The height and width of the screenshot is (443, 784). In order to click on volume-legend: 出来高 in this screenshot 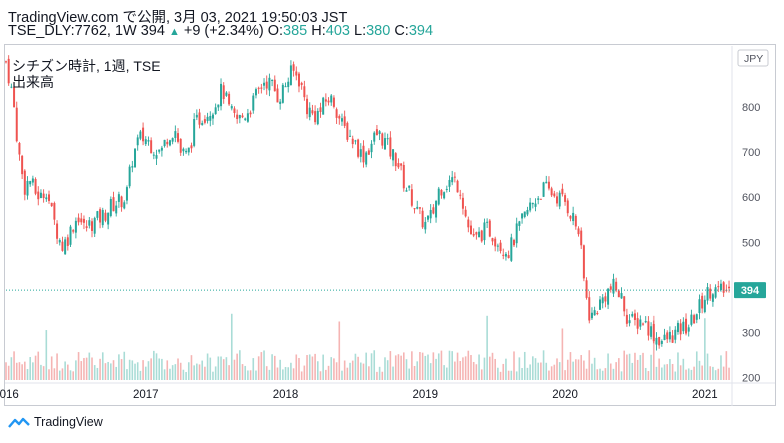, I will do `click(33, 82)`.